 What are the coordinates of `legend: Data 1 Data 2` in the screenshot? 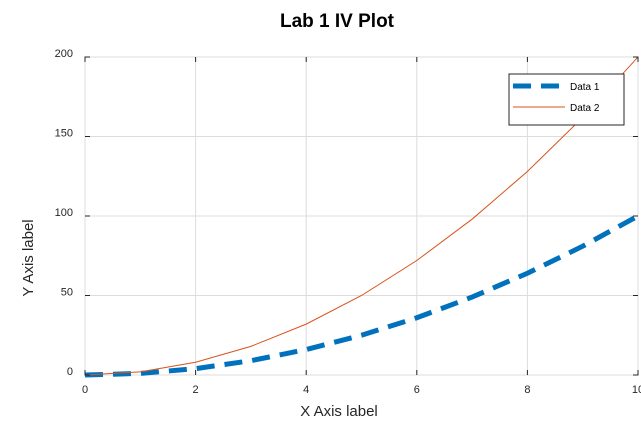 It's located at (566, 99).